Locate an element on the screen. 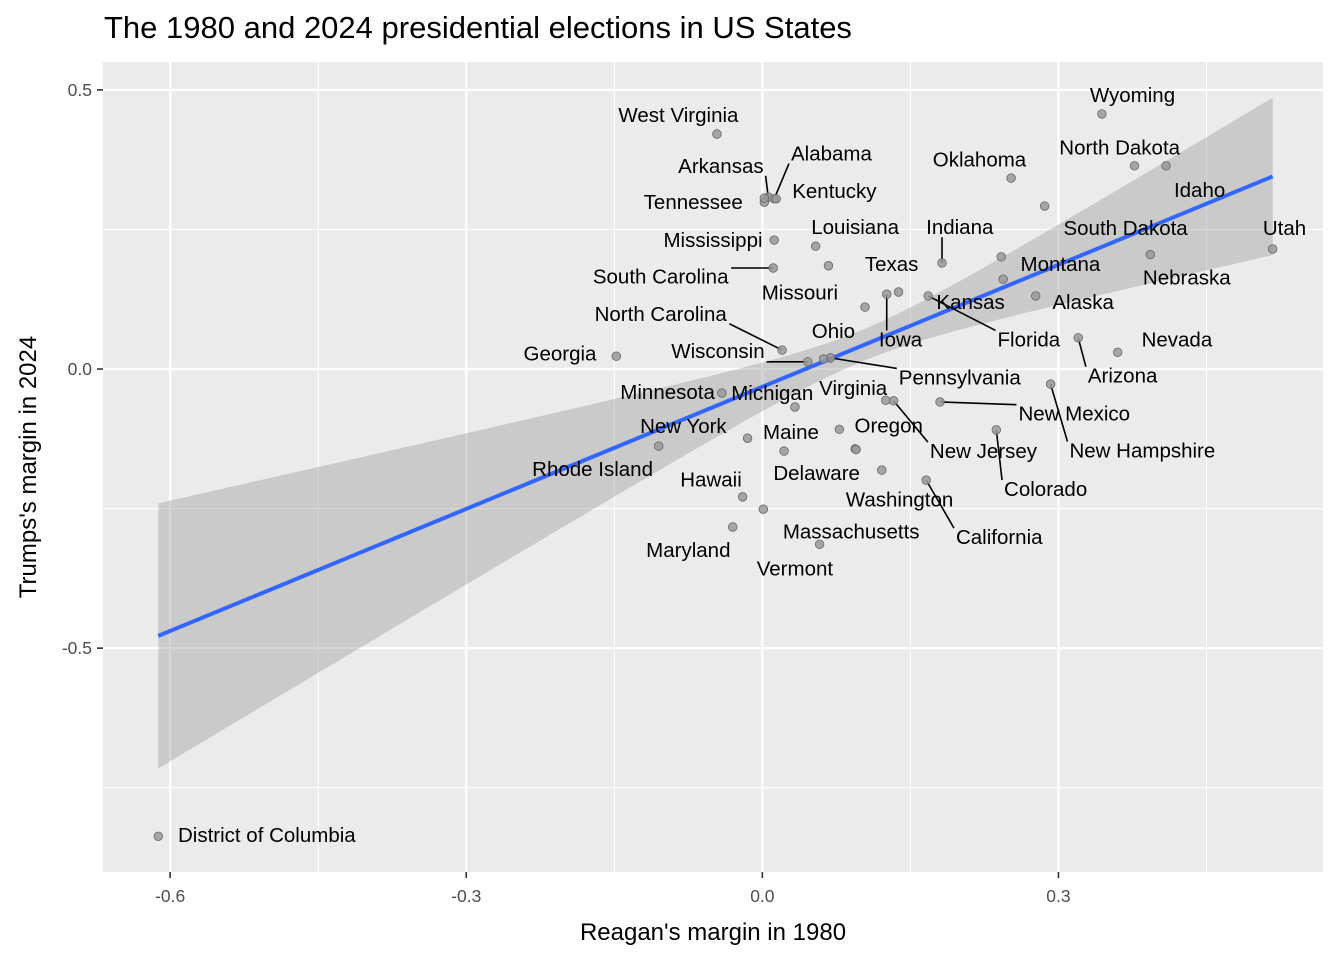  point-label: Nebraska is located at coordinates (1187, 277).